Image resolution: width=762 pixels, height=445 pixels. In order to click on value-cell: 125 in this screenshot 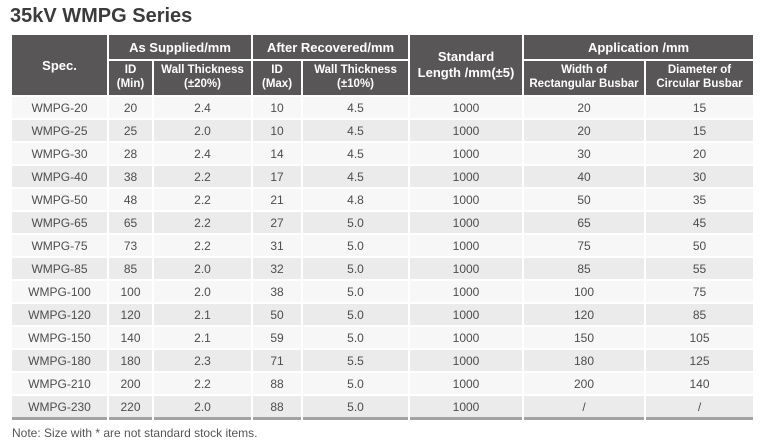, I will do `click(700, 360)`.